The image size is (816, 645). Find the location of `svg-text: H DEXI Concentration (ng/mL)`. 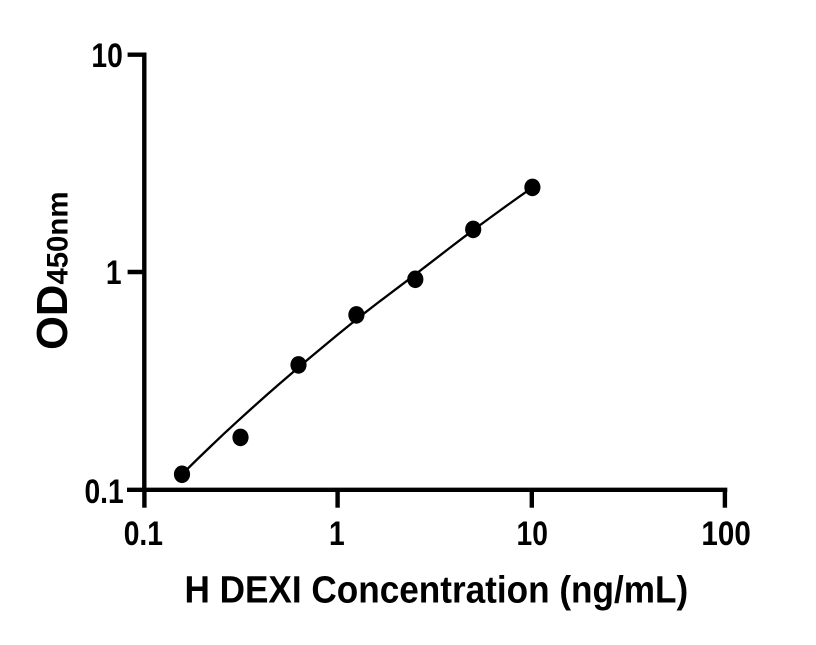

svg-text: H DEXI Concentration (ng/mL) is located at coordinates (436, 589).